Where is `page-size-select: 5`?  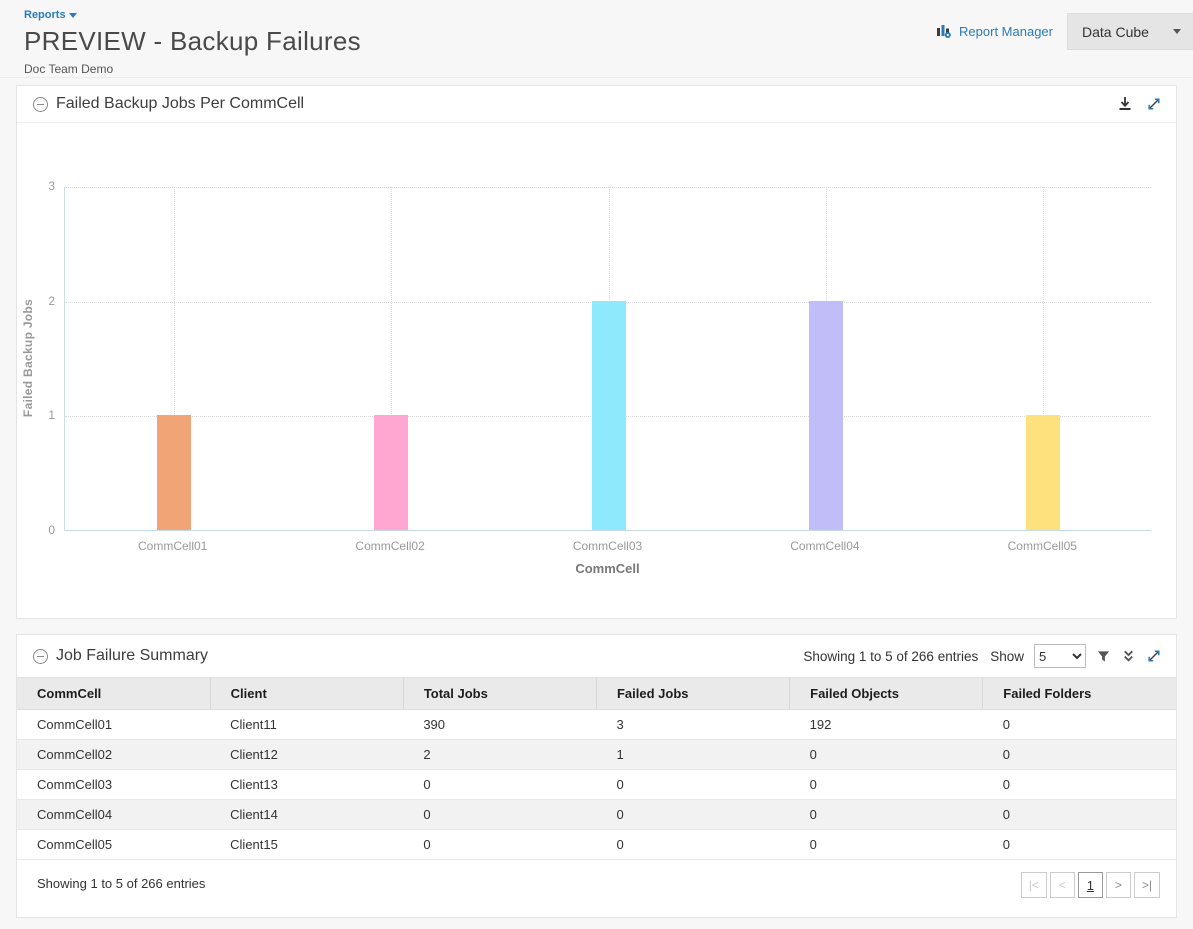
page-size-select: 5 is located at coordinates (1060, 656).